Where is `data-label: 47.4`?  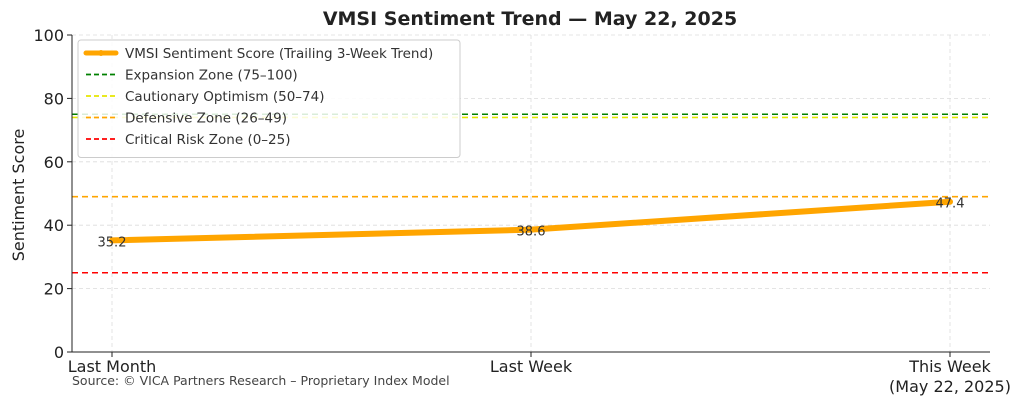 data-label: 47.4 is located at coordinates (950, 204).